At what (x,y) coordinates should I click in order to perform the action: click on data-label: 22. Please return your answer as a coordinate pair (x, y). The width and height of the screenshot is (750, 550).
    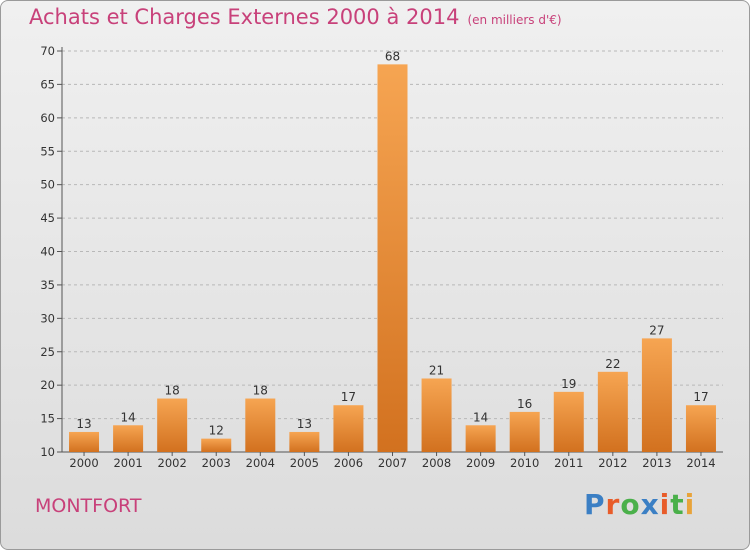
    Looking at the image, I should click on (612, 364).